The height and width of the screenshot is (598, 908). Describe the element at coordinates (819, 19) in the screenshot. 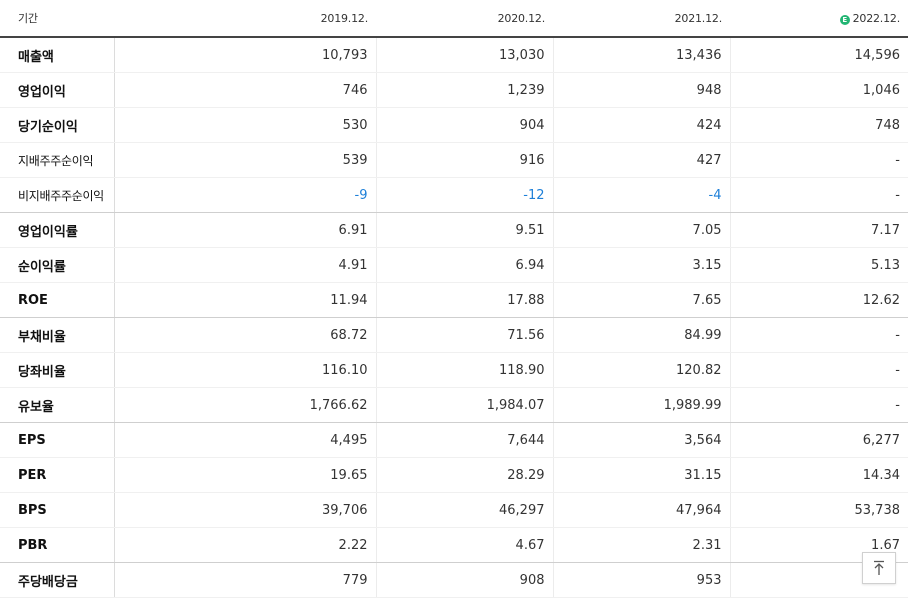

I see `period-2022-estimate: E 2022.12.` at that location.